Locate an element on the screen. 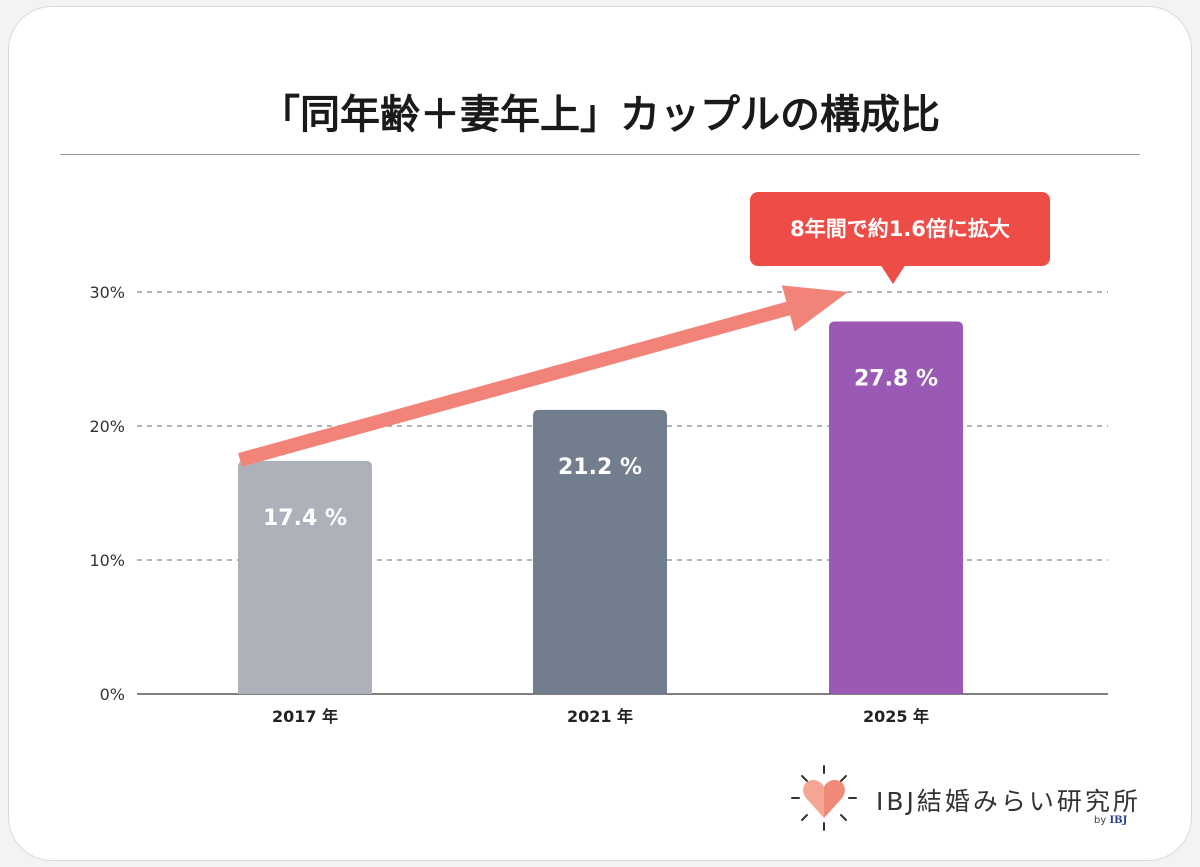 The image size is (1200, 867). chart-title: 「同年齢＋妻年上」カップルの構成比 is located at coordinates (600, 115).